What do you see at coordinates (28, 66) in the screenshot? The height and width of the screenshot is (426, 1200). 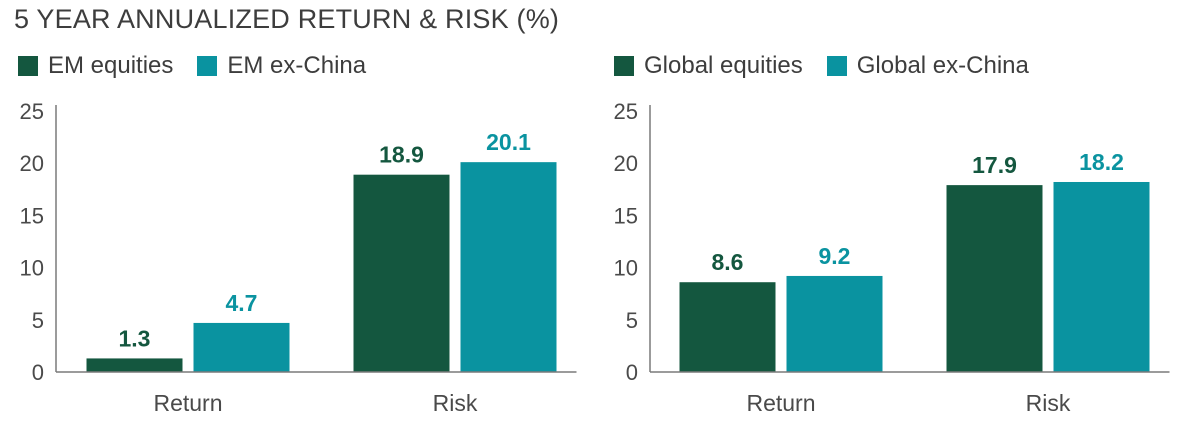 I see `legend-swatch-em-equities` at bounding box center [28, 66].